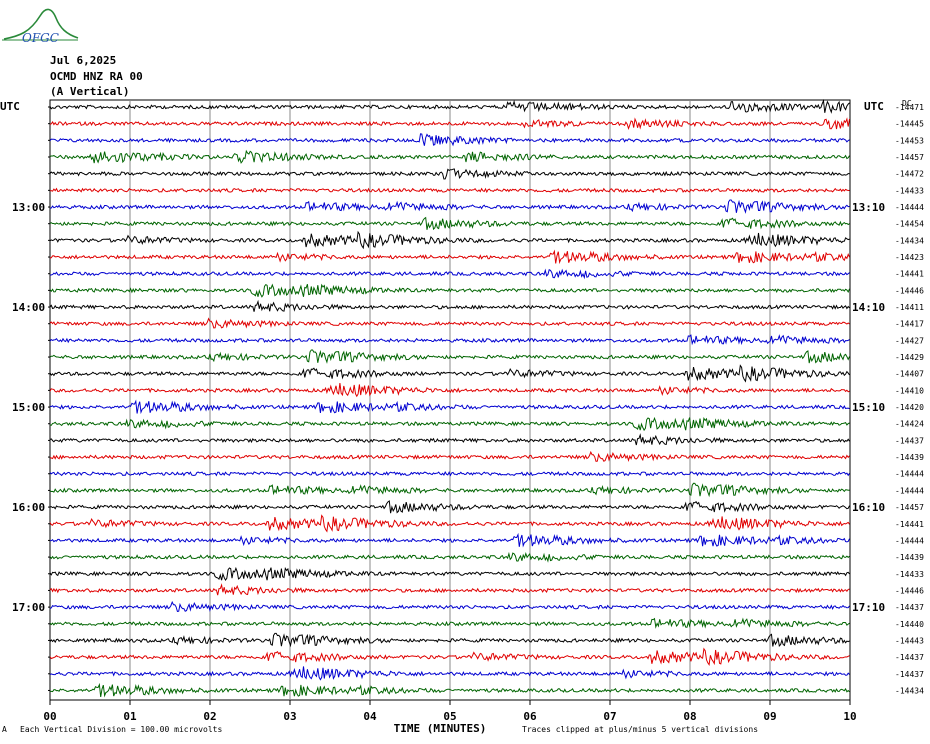  I want to click on right-time-label: 13:10, so click(868, 207).